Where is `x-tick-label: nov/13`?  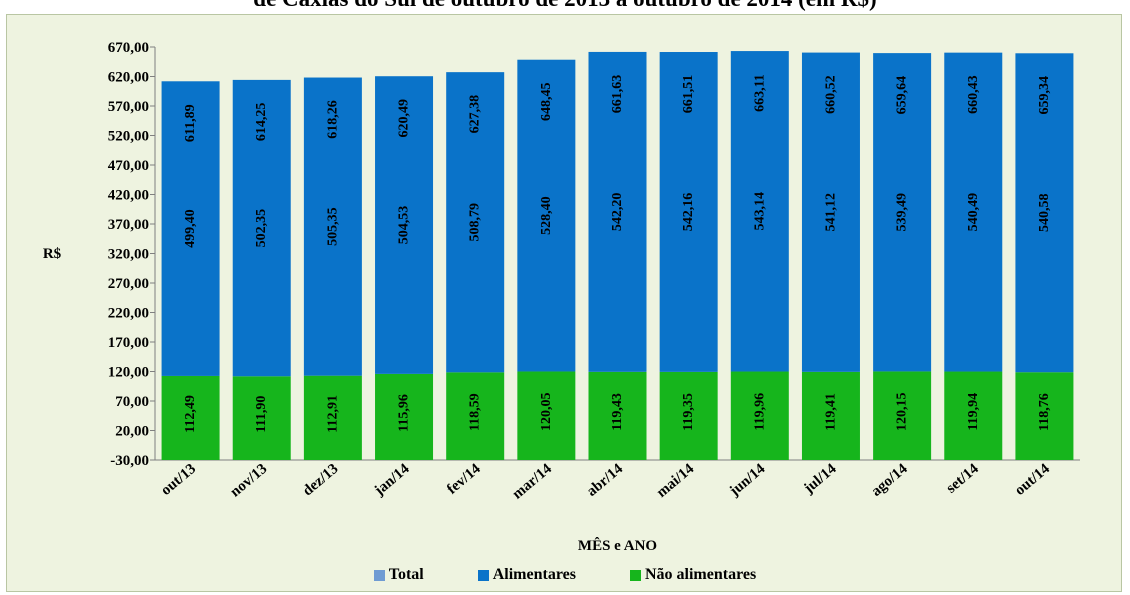 x-tick-label: nov/13 is located at coordinates (248, 481).